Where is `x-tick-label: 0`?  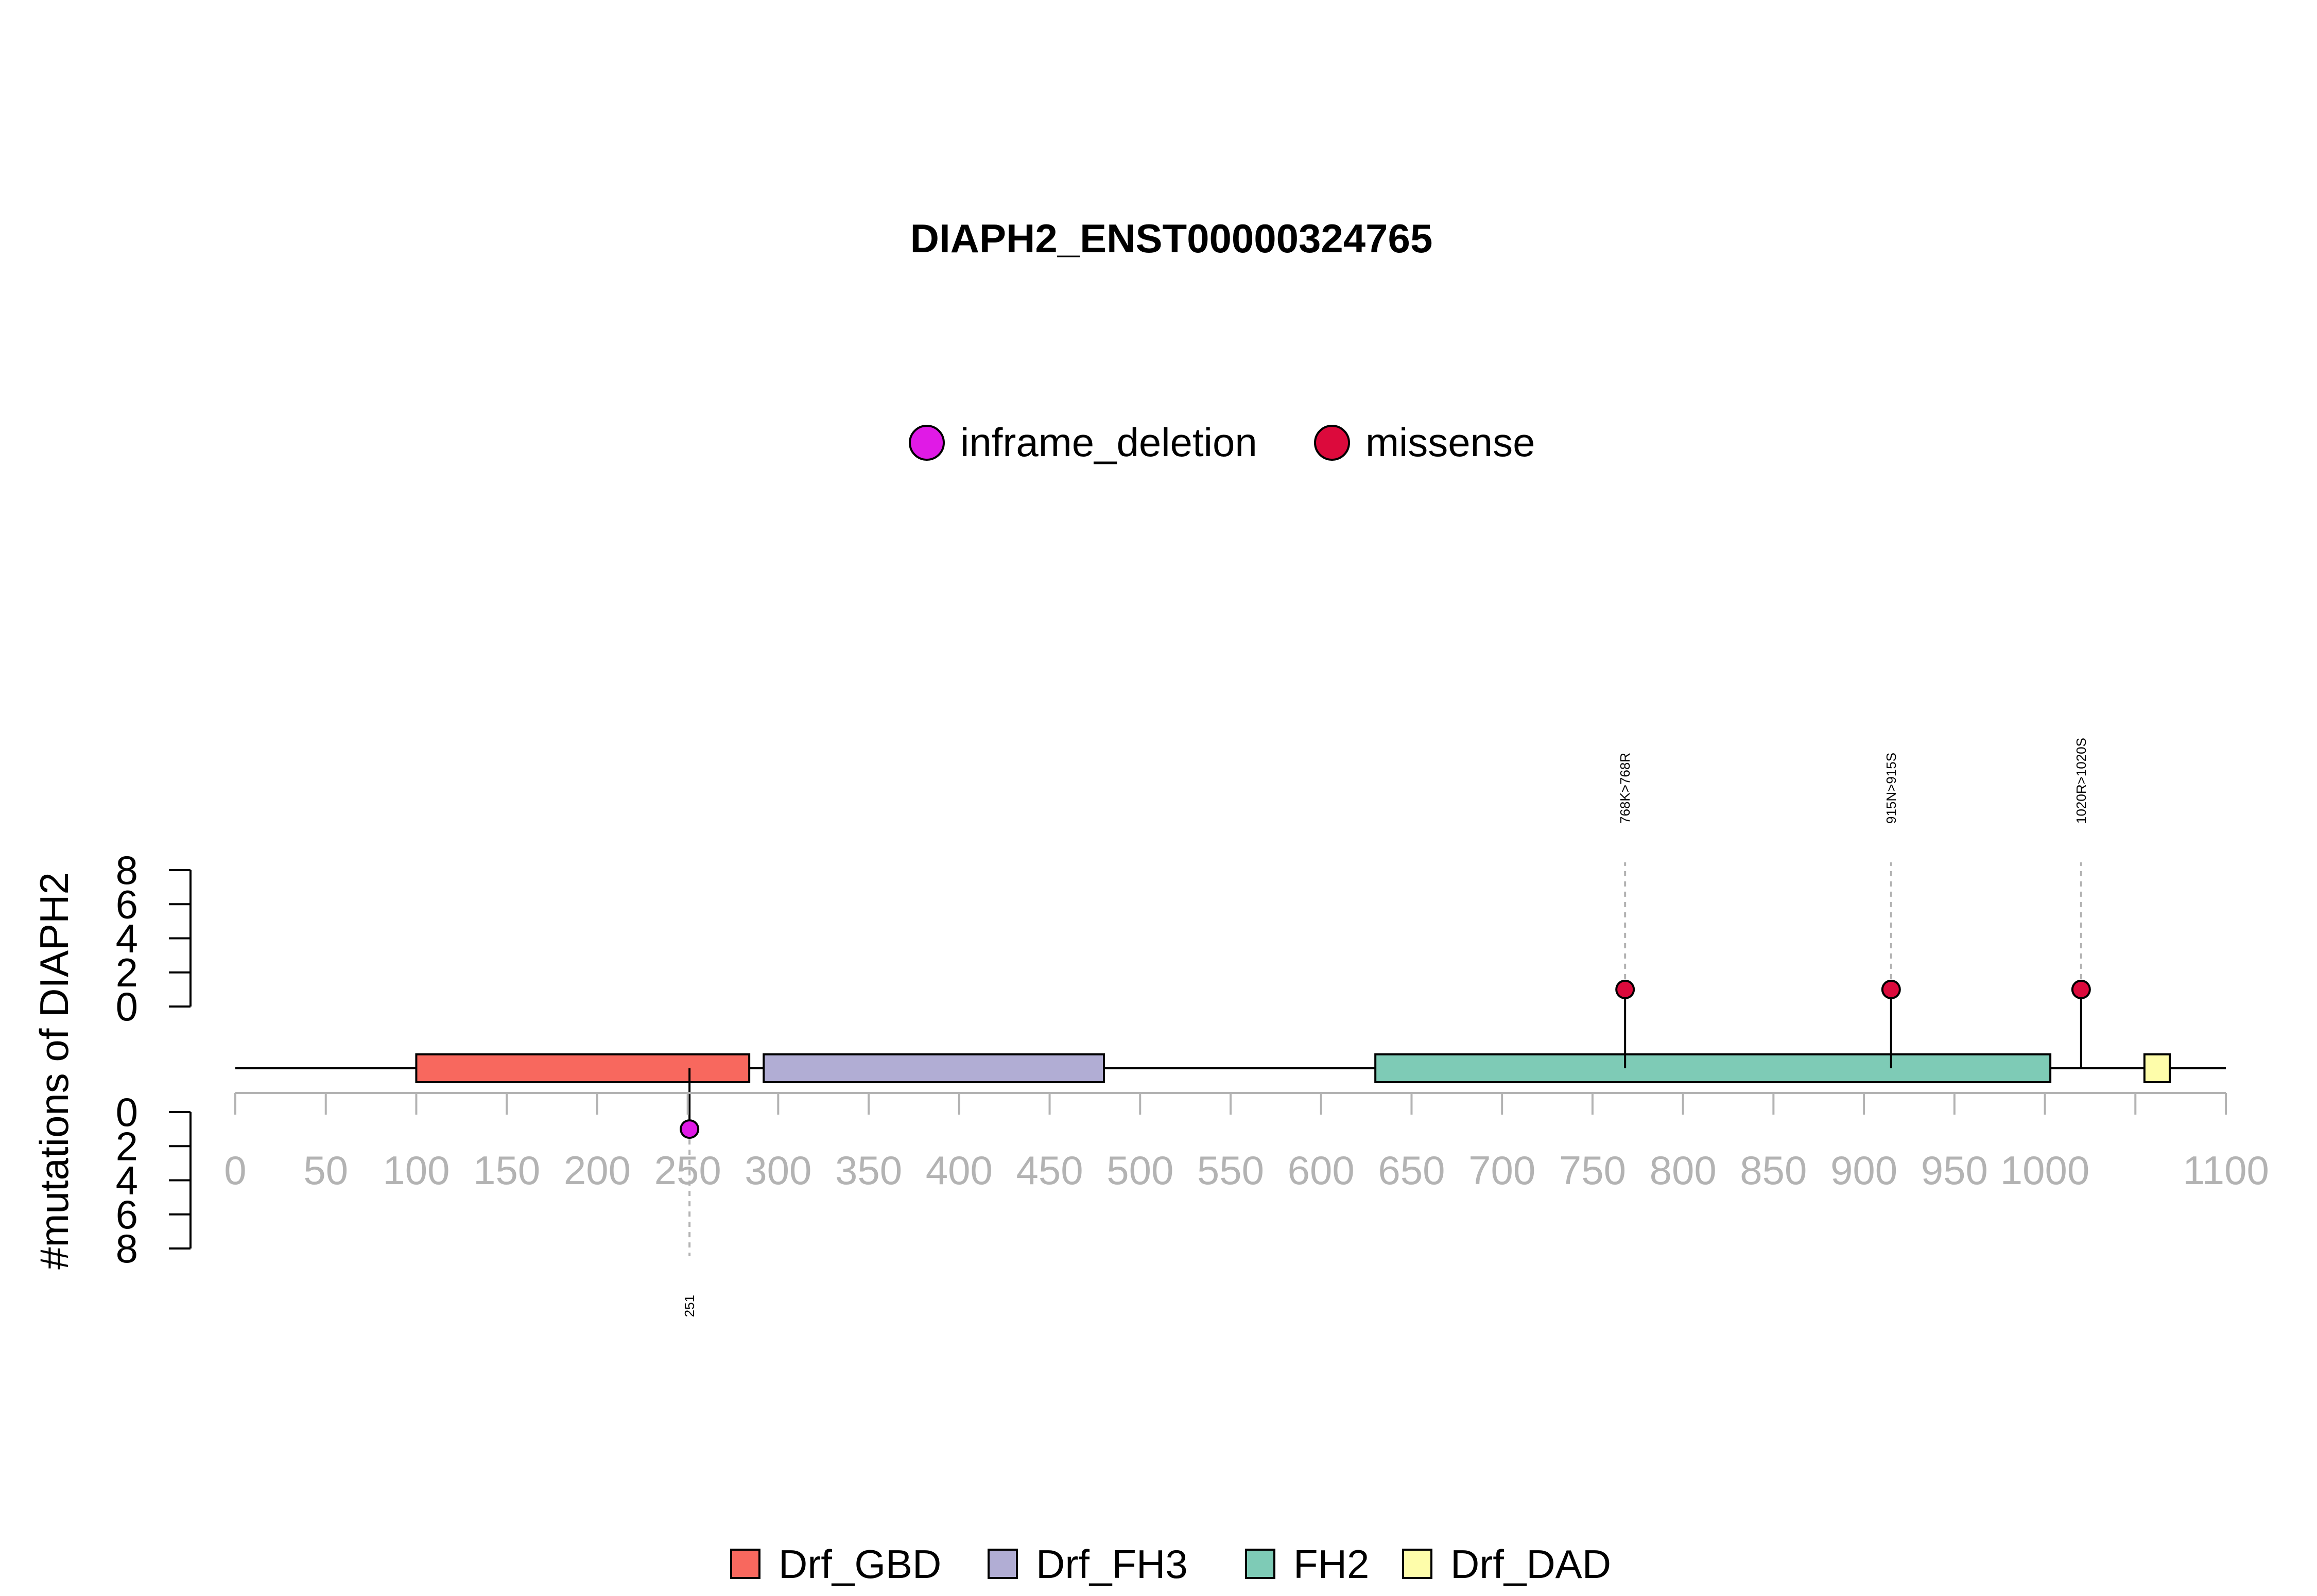
x-tick-label: 0 is located at coordinates (235, 1171).